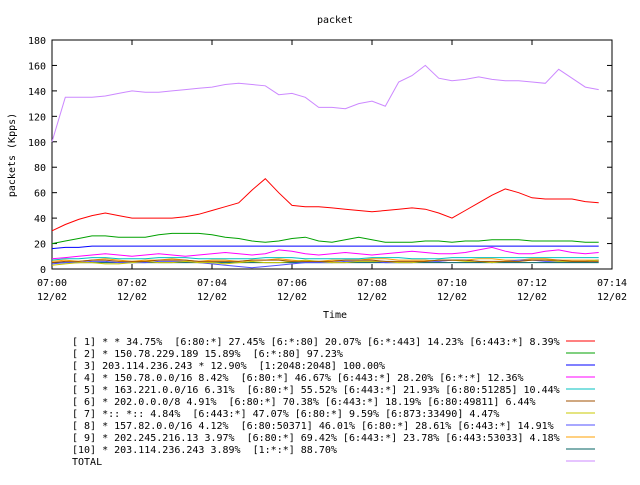 This screenshot has height=485, width=640. Describe the element at coordinates (37, 143) in the screenshot. I see `y-tick-label: 100` at that location.